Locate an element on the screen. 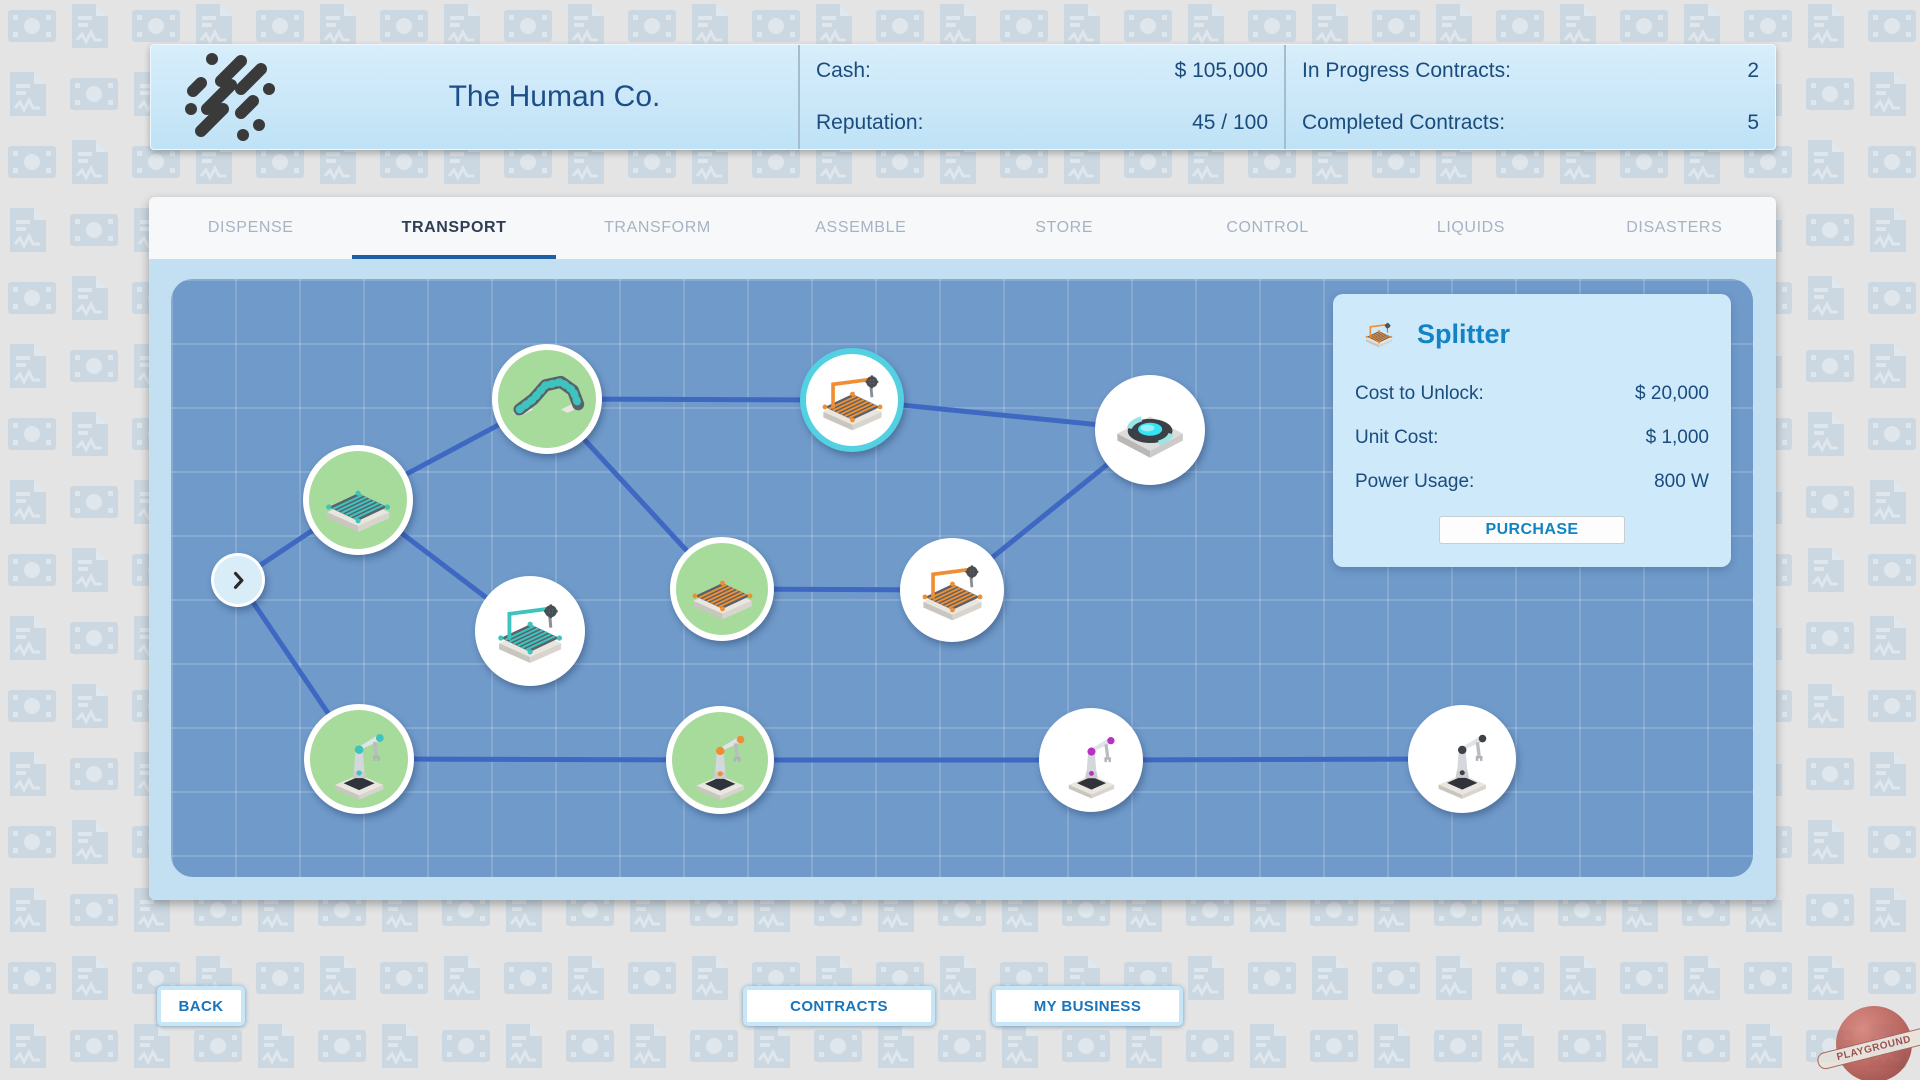 Image resolution: width=1920 pixels, height=1080 pixels. header-title-column: The Human Co. is located at coordinates (474, 97).